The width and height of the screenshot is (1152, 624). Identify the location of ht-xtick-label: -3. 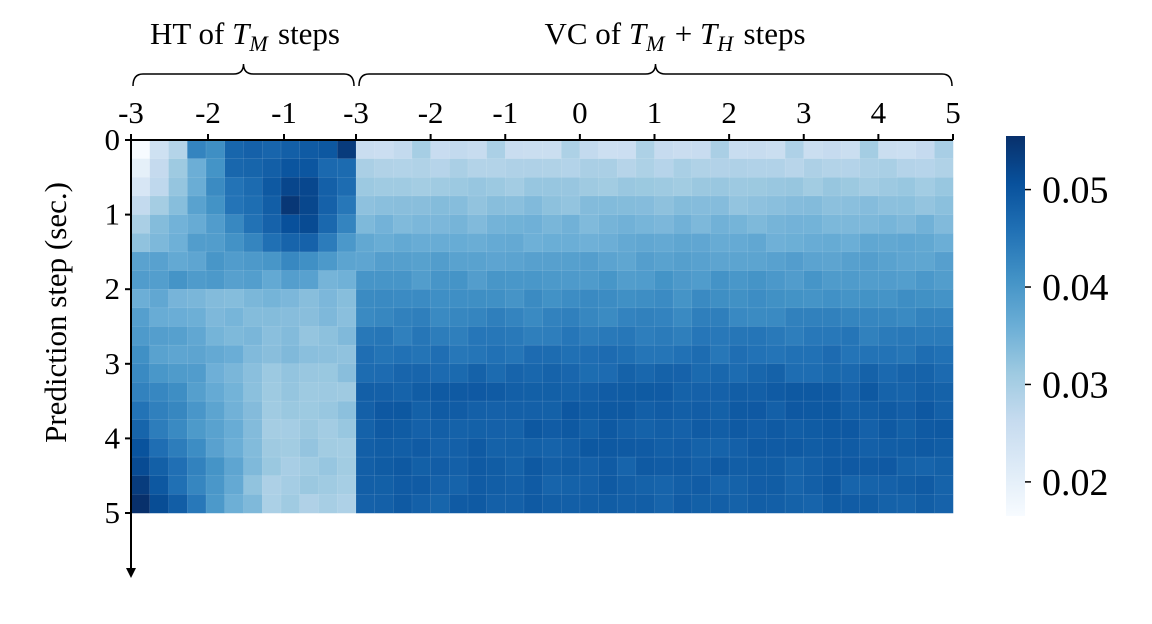
(131, 112).